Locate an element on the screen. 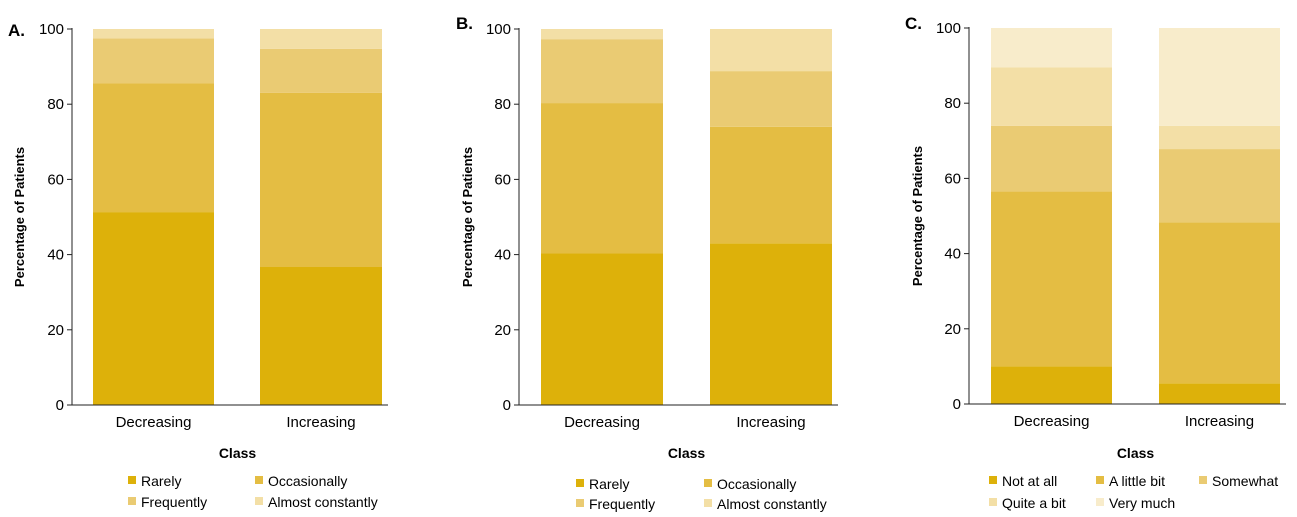  panel-a-bar-increasing-frequently is located at coordinates (321, 70).